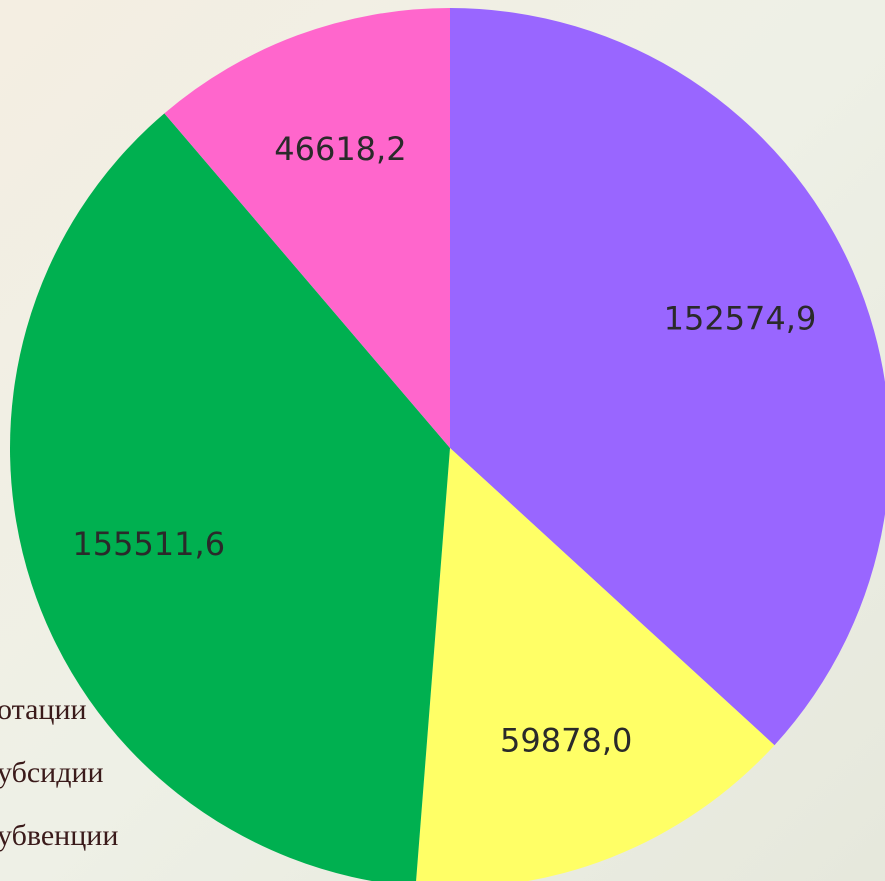  I want to click on value-label: 155511,6, so click(148, 544).